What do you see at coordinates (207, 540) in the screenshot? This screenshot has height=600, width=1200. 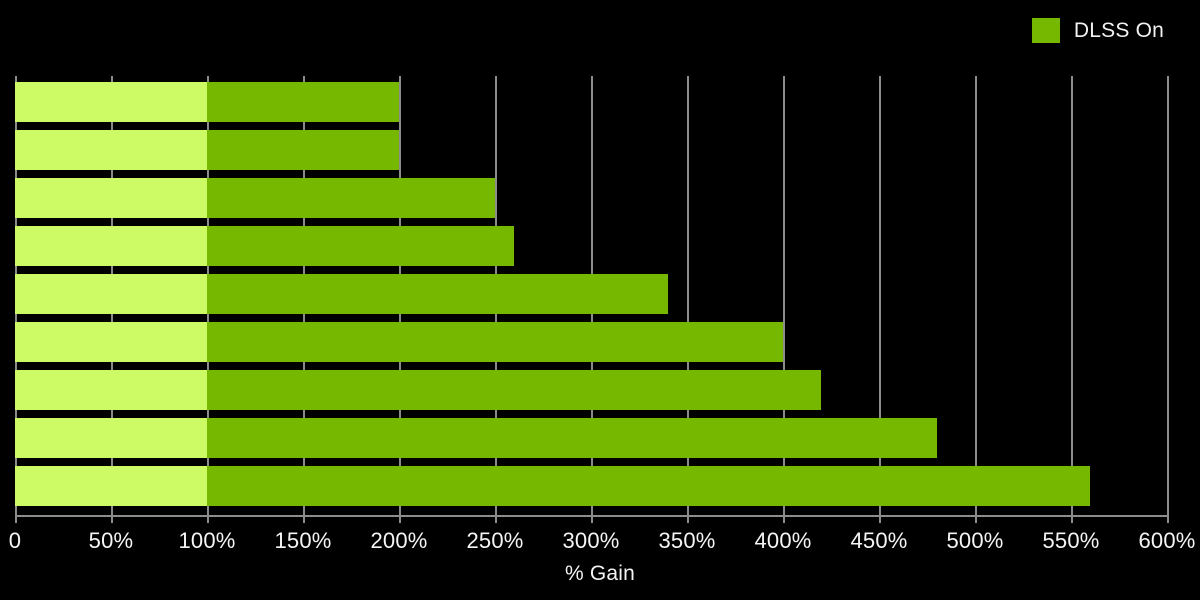 I see `x-axis-tick-label: 100%` at bounding box center [207, 540].